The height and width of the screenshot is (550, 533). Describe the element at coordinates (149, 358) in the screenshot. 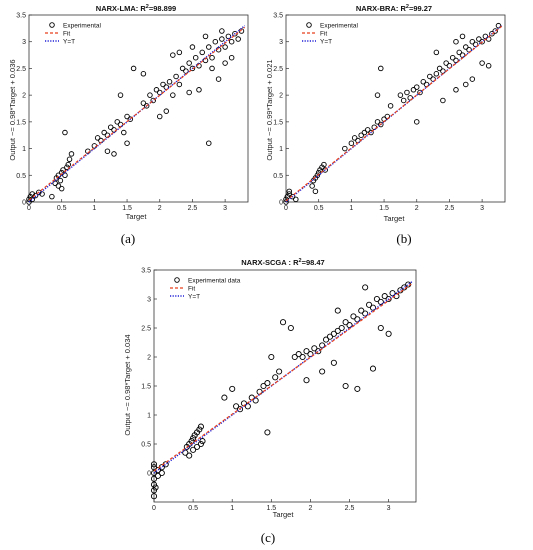

I see `y-tick-label: 2` at that location.